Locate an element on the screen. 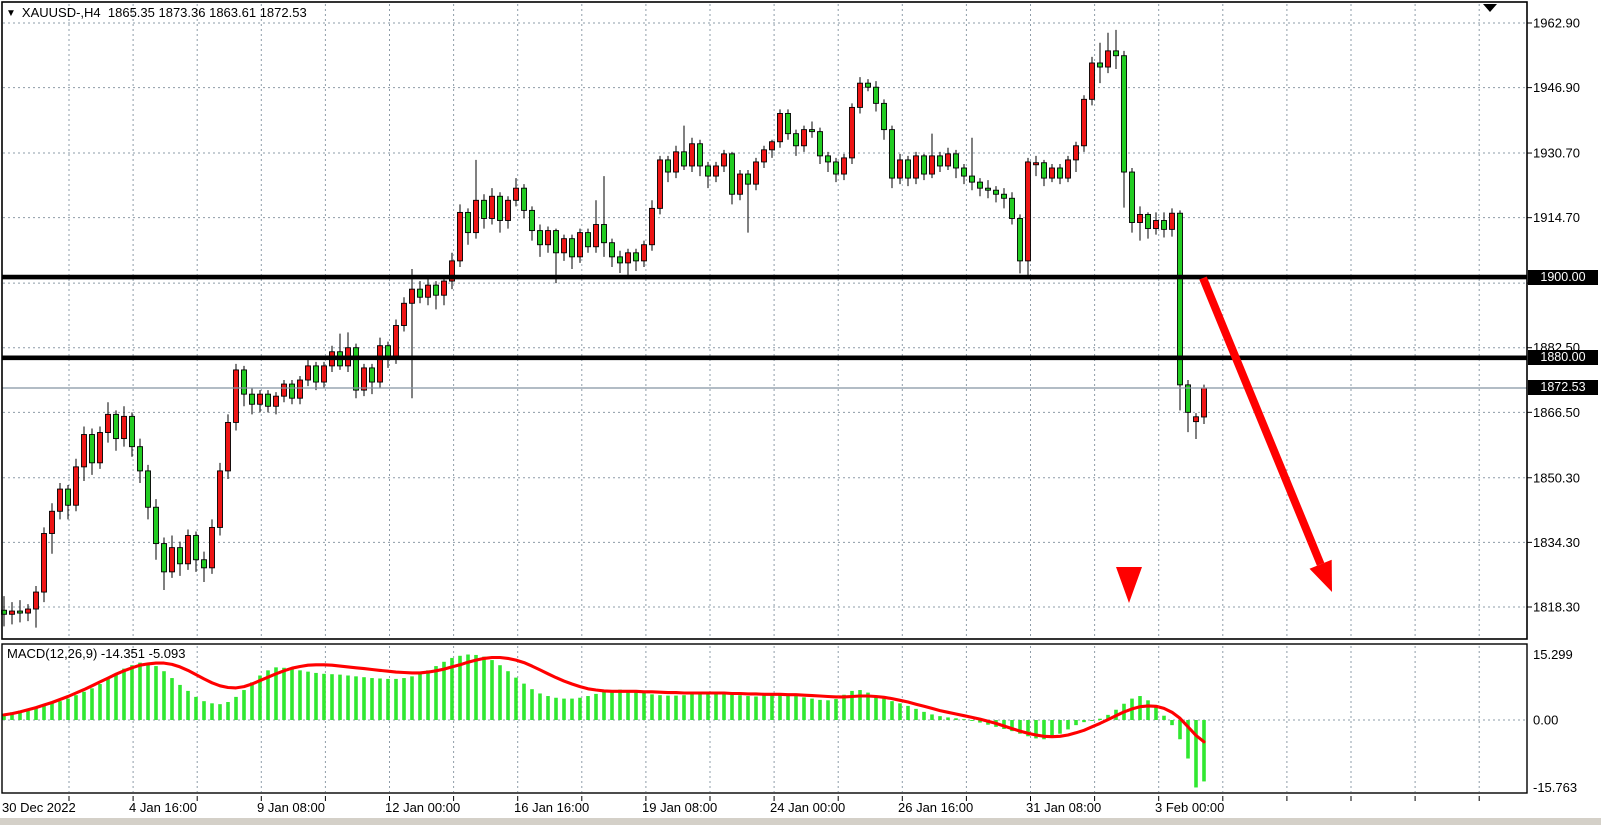 The height and width of the screenshot is (825, 1601). date-axis-label: 24 Jan 00:00 is located at coordinates (807, 807).